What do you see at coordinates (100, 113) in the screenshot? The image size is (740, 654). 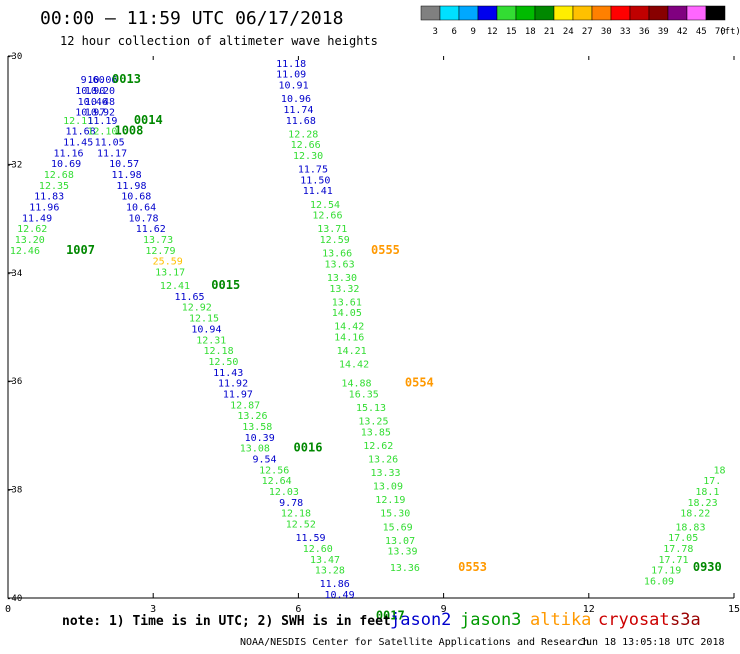 I see `wave-height-label: 10.92` at bounding box center [100, 113].